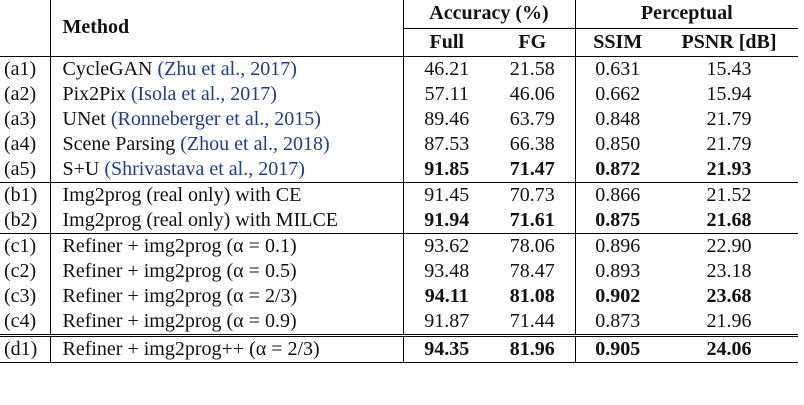  What do you see at coordinates (532, 245) in the screenshot?
I see `value-cell: 78.06` at bounding box center [532, 245].